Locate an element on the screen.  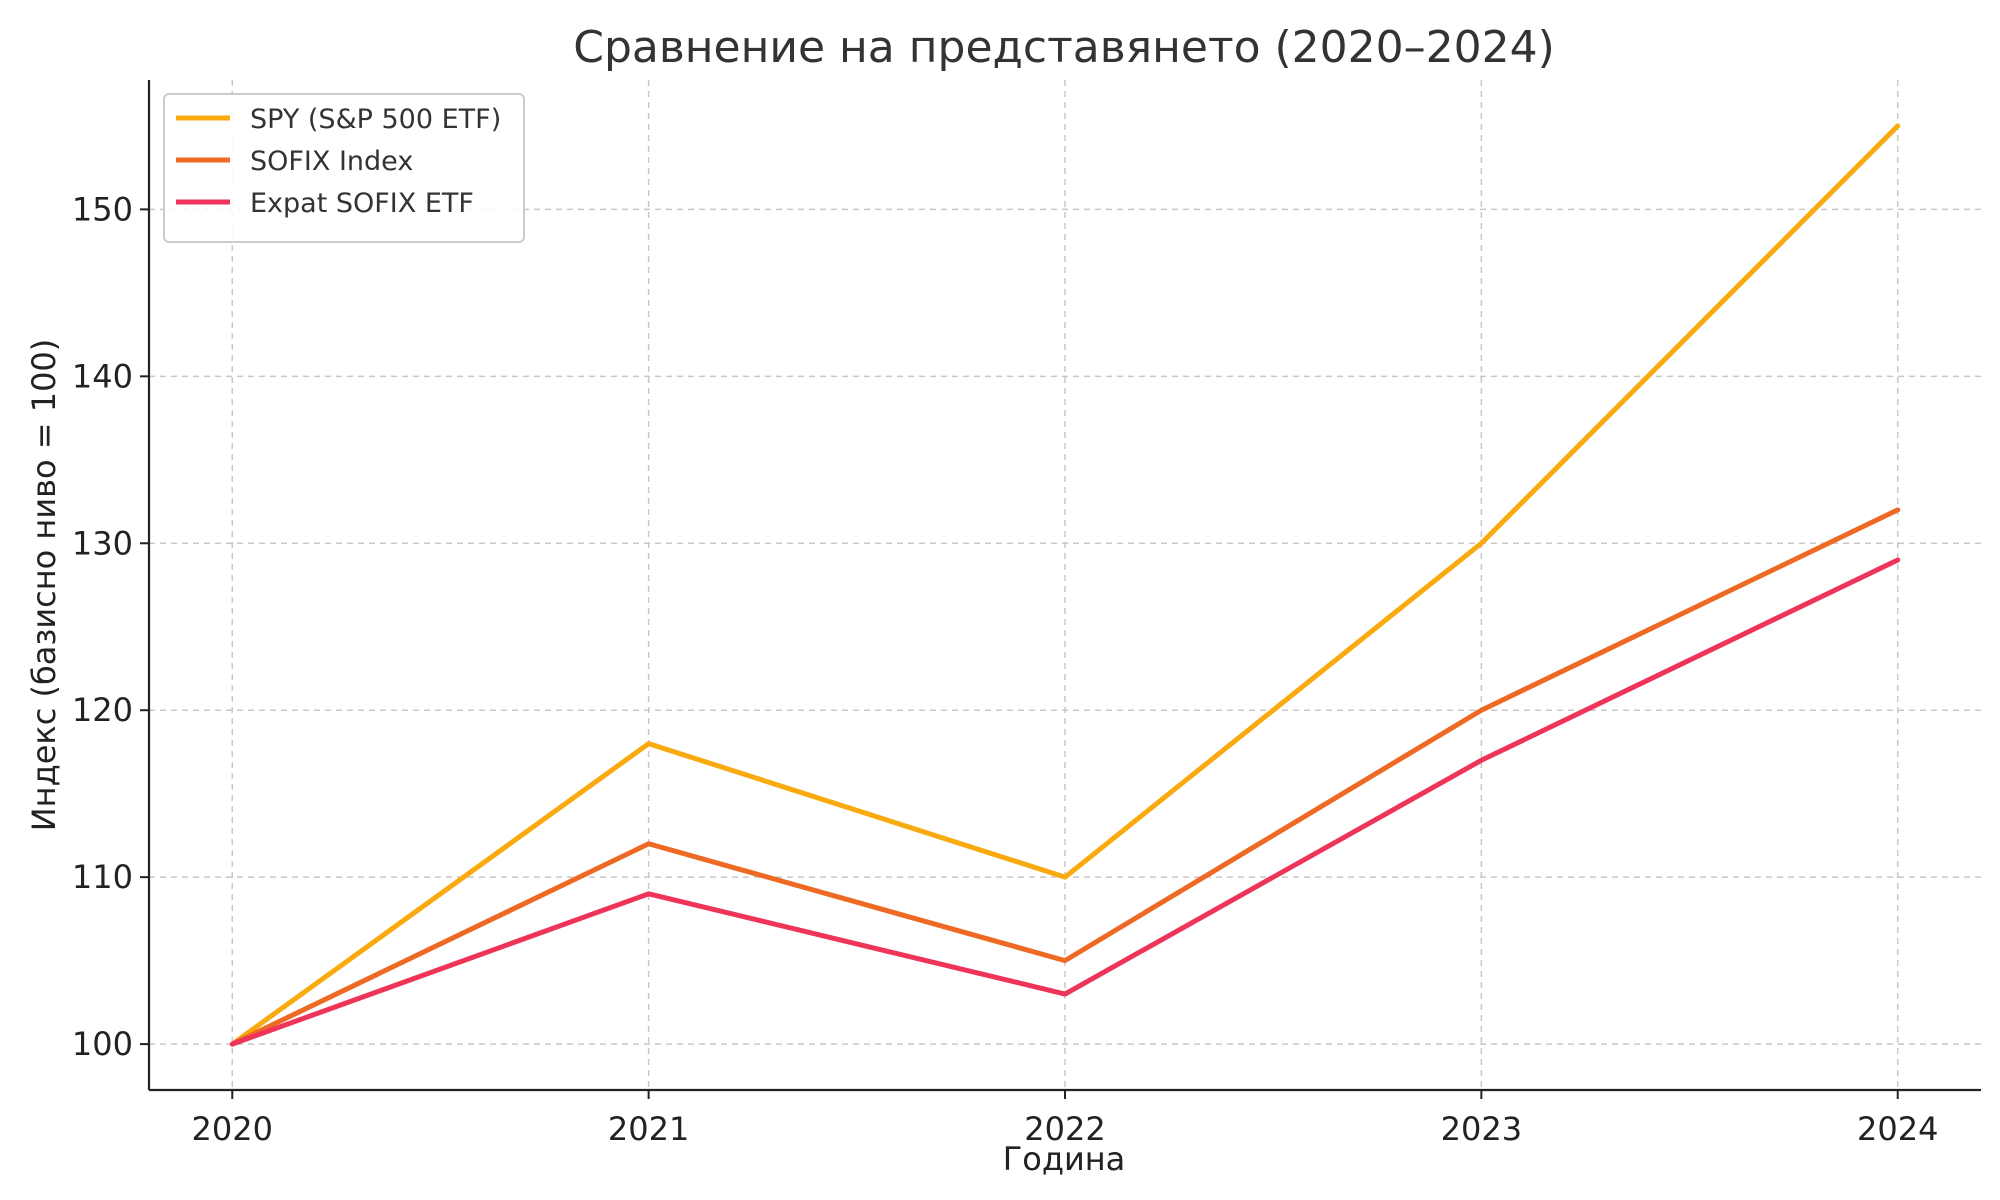
y-tick-label: 110 is located at coordinates (102, 877).